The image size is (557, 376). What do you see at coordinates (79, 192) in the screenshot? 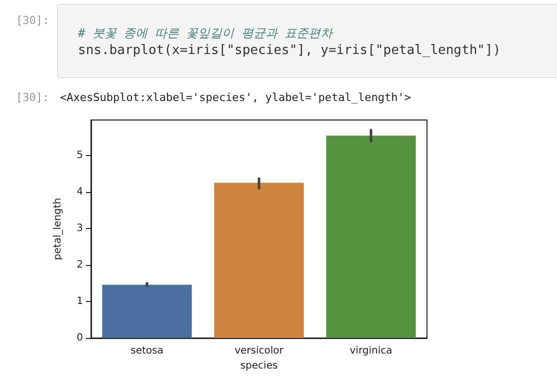
I see `y-tick-label: 4` at bounding box center [79, 192].